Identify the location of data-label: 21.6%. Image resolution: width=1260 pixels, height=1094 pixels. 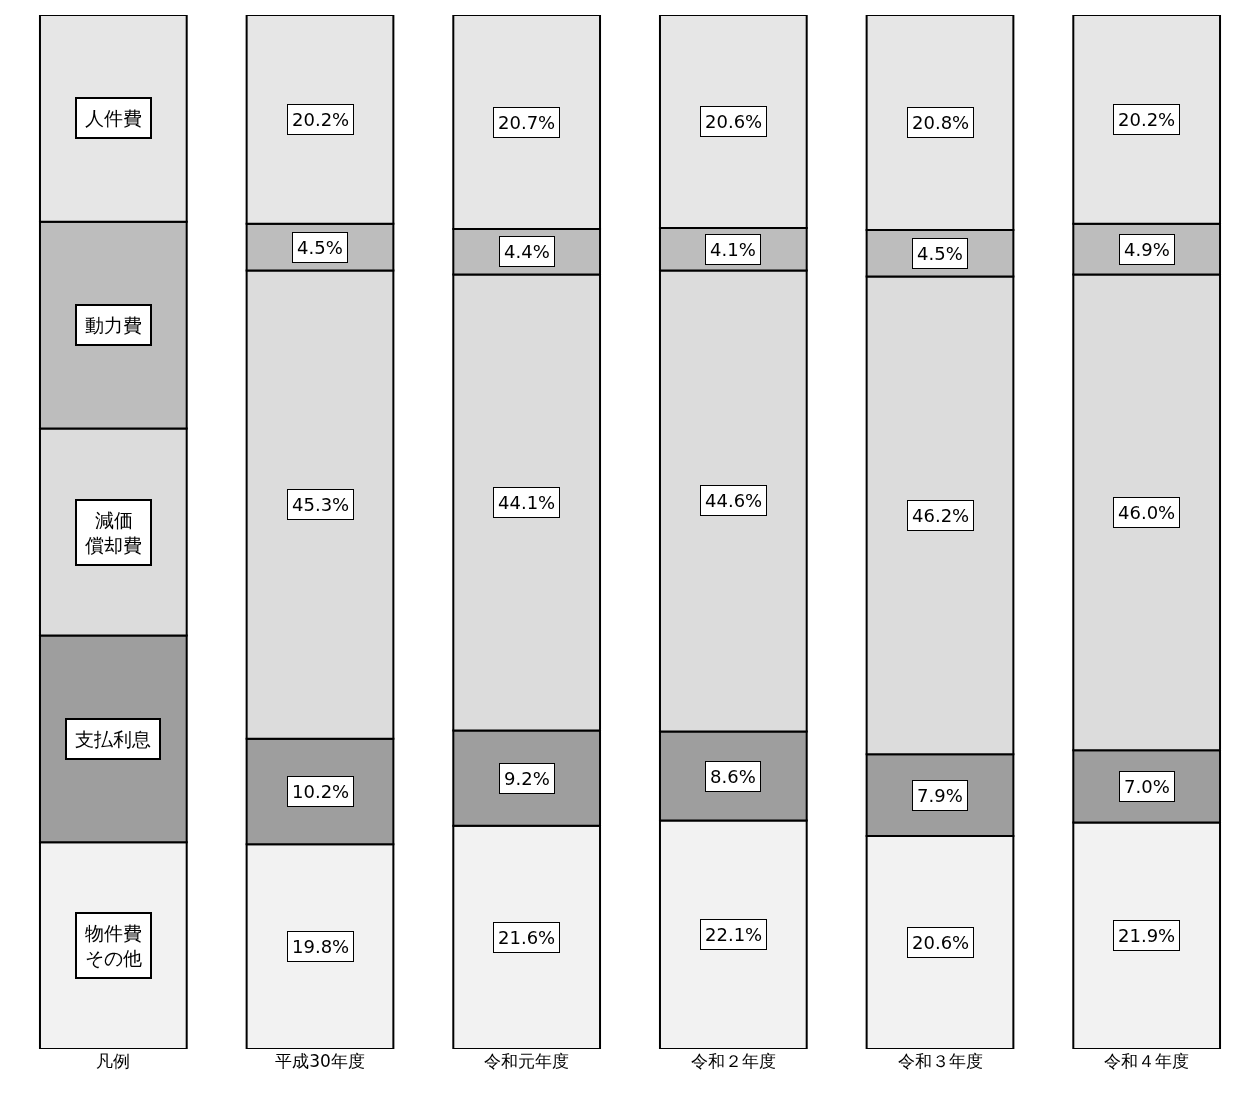
(527, 937).